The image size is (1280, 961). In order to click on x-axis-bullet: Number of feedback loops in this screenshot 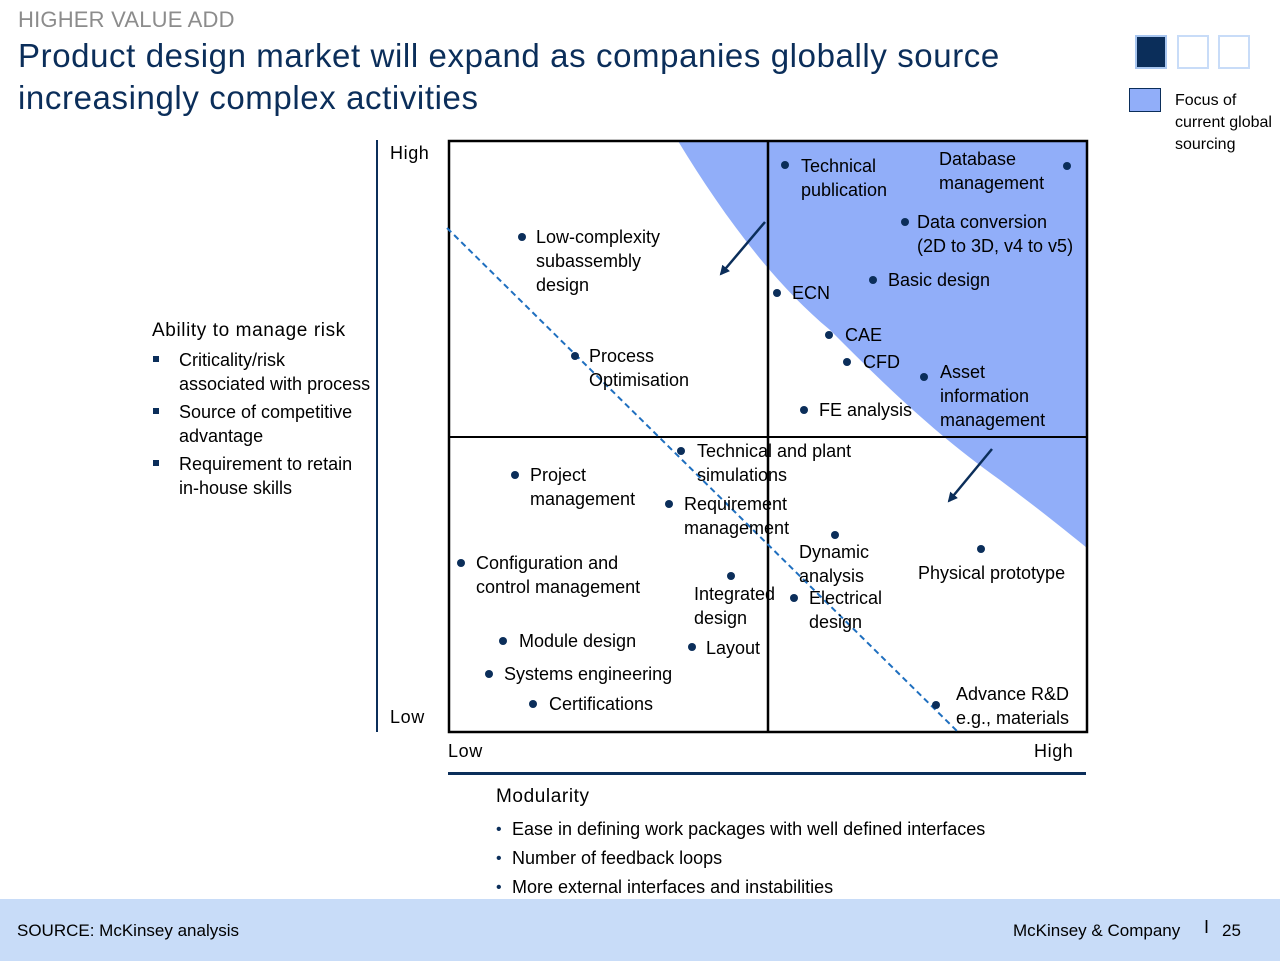, I will do `click(806, 858)`.